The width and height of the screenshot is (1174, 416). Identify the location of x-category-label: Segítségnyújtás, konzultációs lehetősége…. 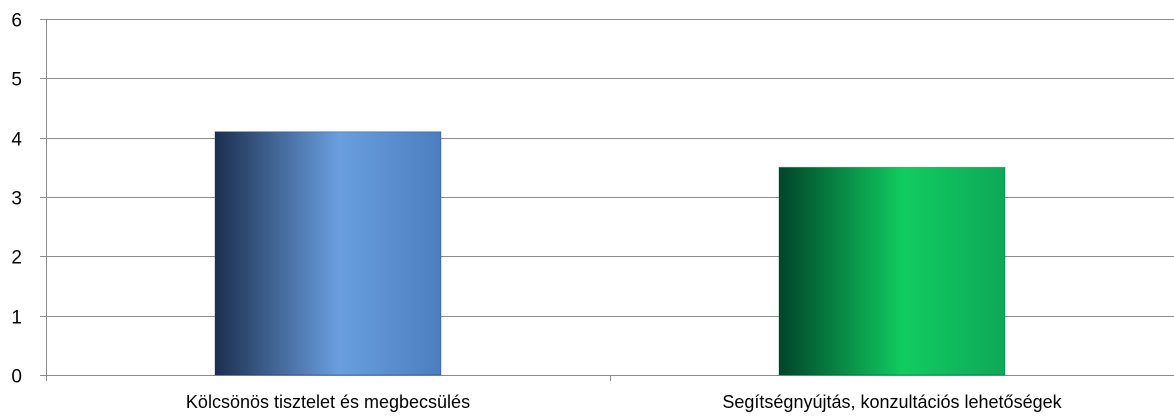
(892, 402).